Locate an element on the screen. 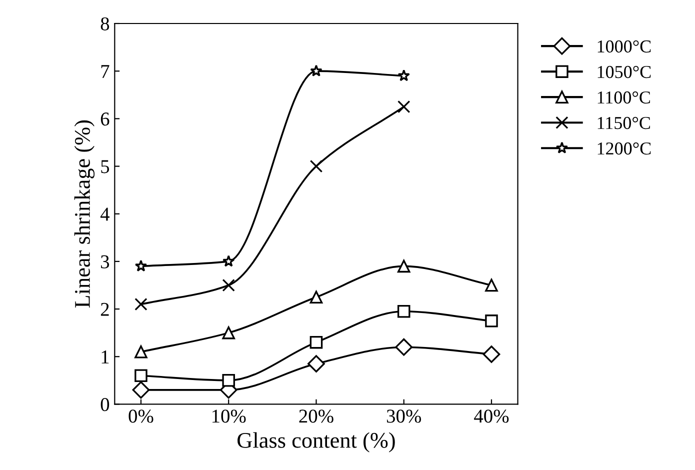 This screenshot has height=470, width=695. y-tick-label: 8 is located at coordinates (105, 23).